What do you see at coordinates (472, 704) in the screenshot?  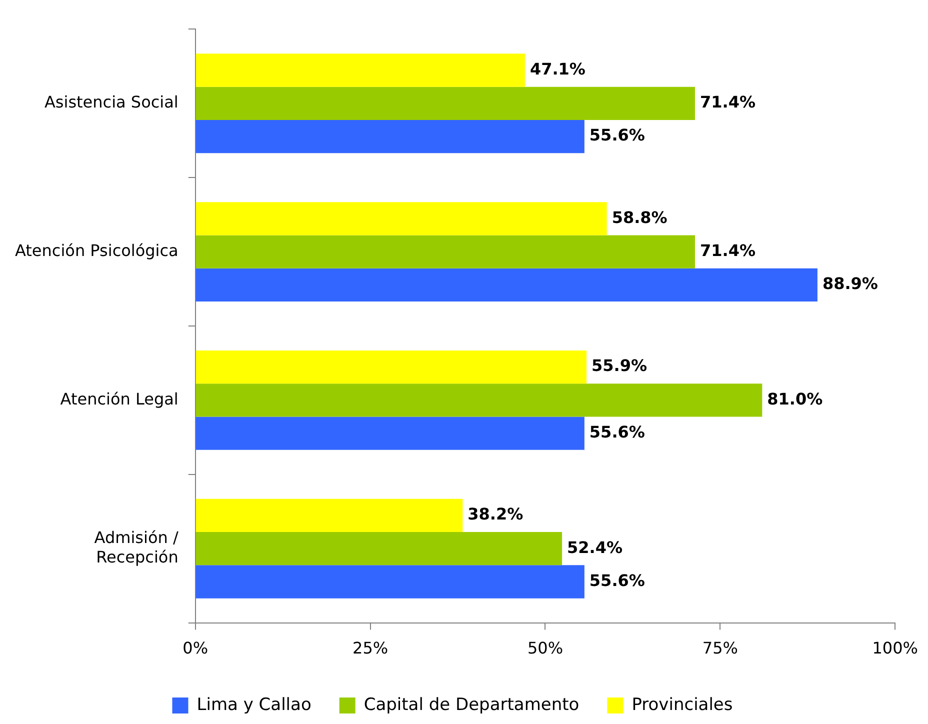 I see `legend-label: Capital de Departamento` at bounding box center [472, 704].